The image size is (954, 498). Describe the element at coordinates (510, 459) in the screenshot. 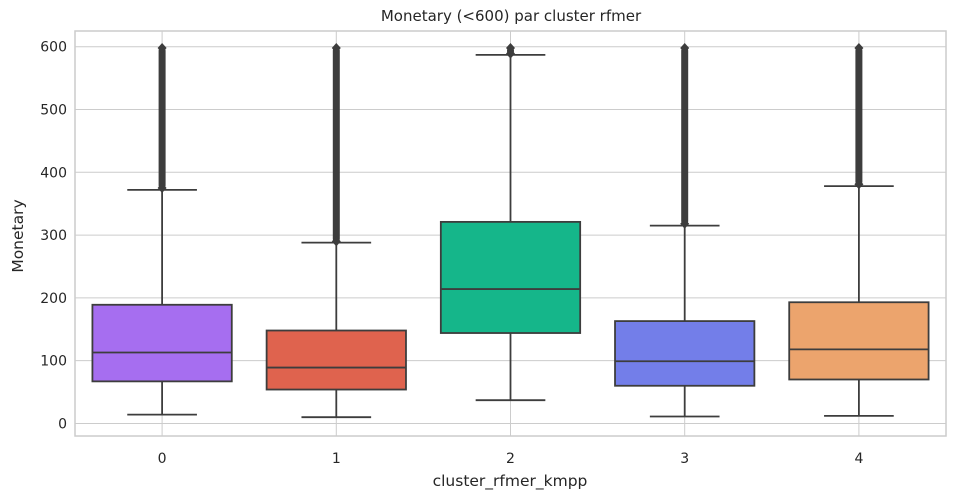

I see `x-tick-label: 2` at that location.